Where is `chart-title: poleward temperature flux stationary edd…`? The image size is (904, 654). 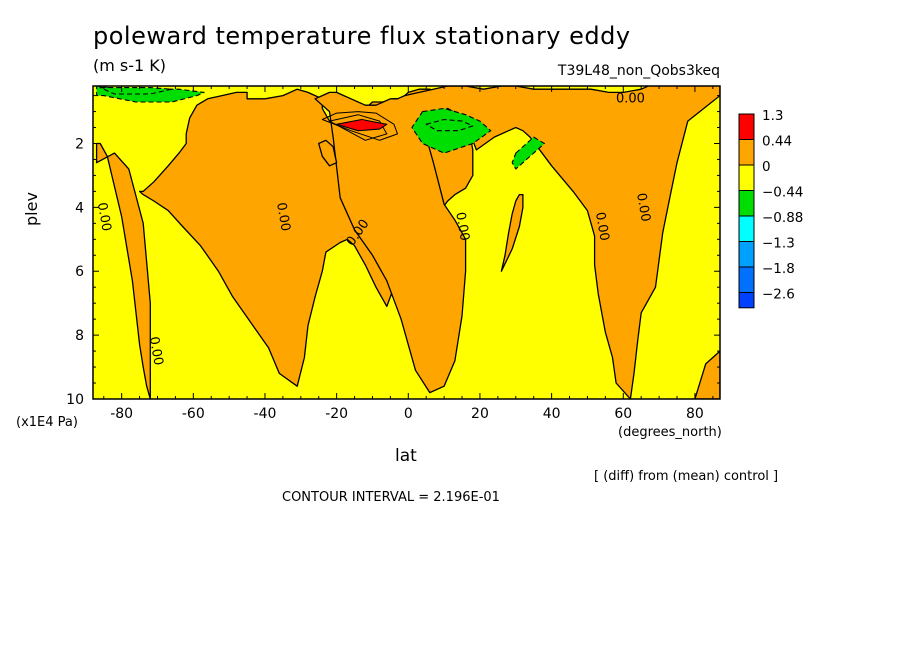 chart-title: poleward temperature flux stationary edd… is located at coordinates (362, 36).